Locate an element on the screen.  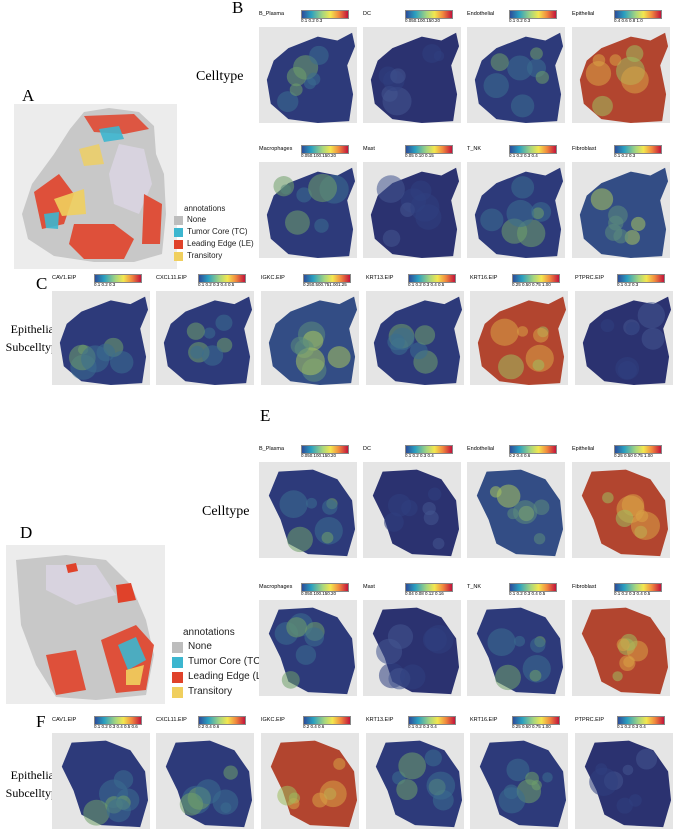
f-4-tissue is located at coordinates (523, 784).